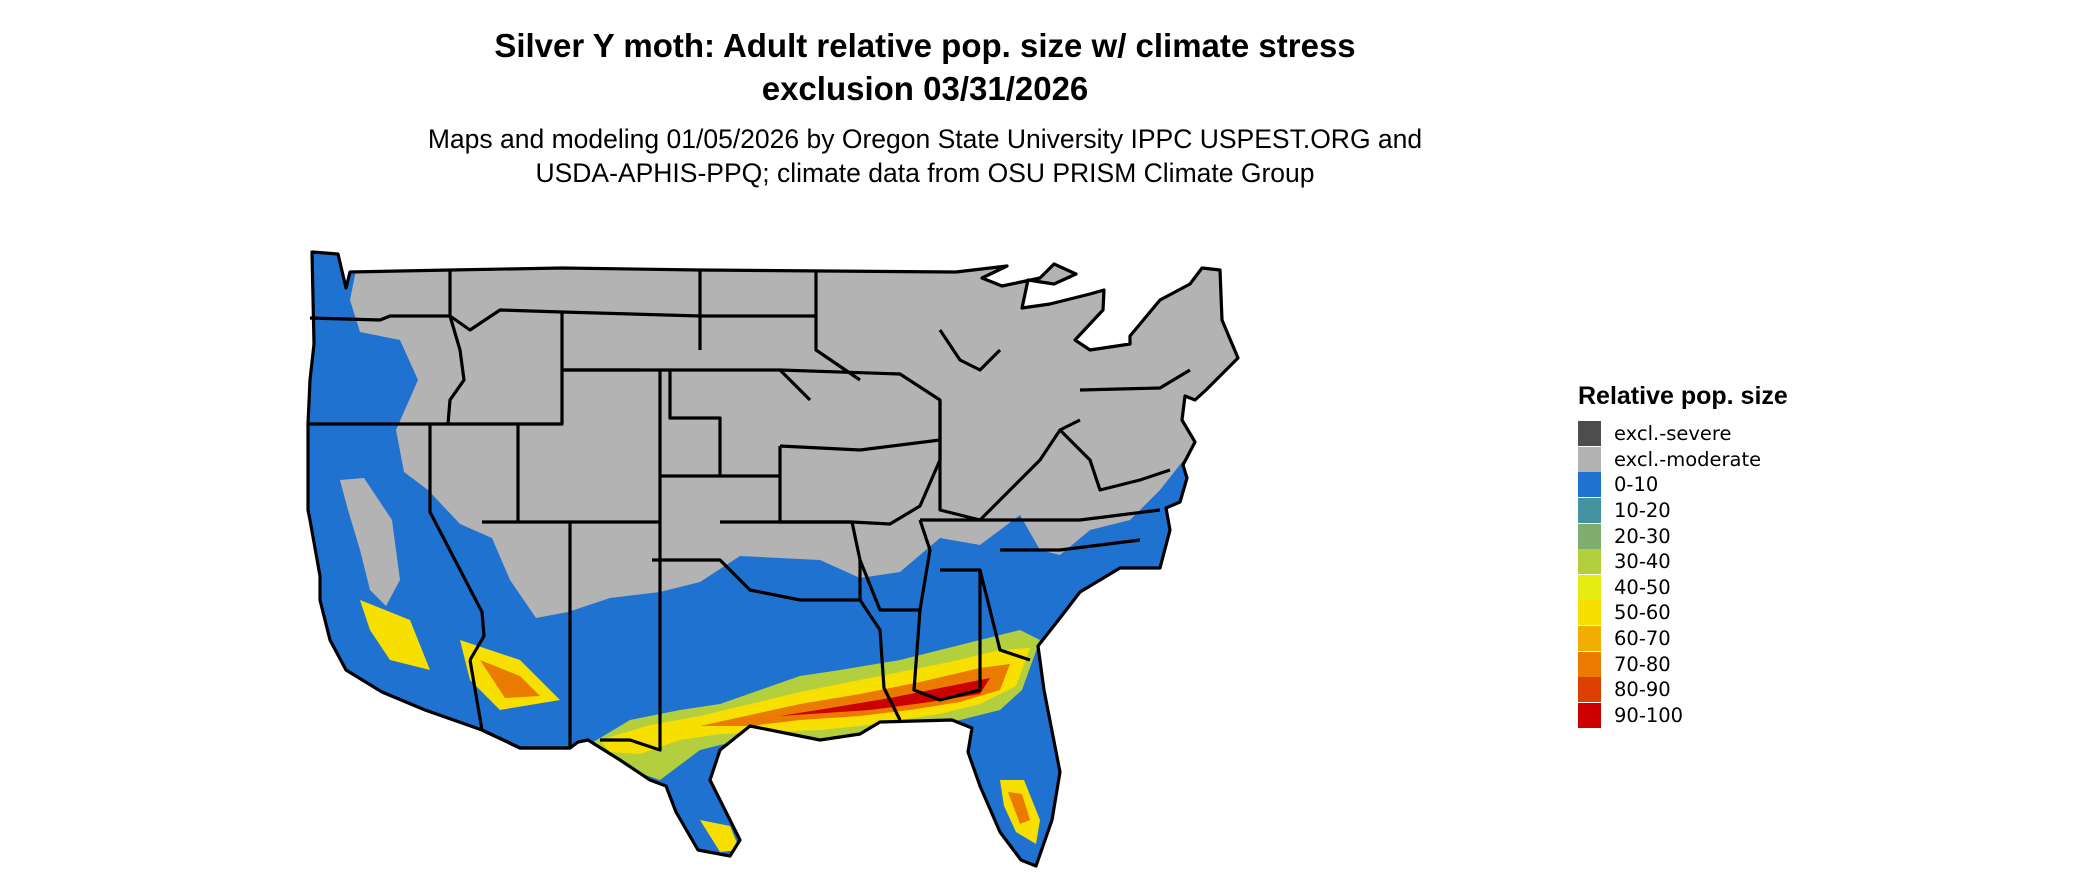 Image resolution: width=2100 pixels, height=892 pixels. What do you see at coordinates (379, 318) in the screenshot?
I see `border-wa-or` at bounding box center [379, 318].